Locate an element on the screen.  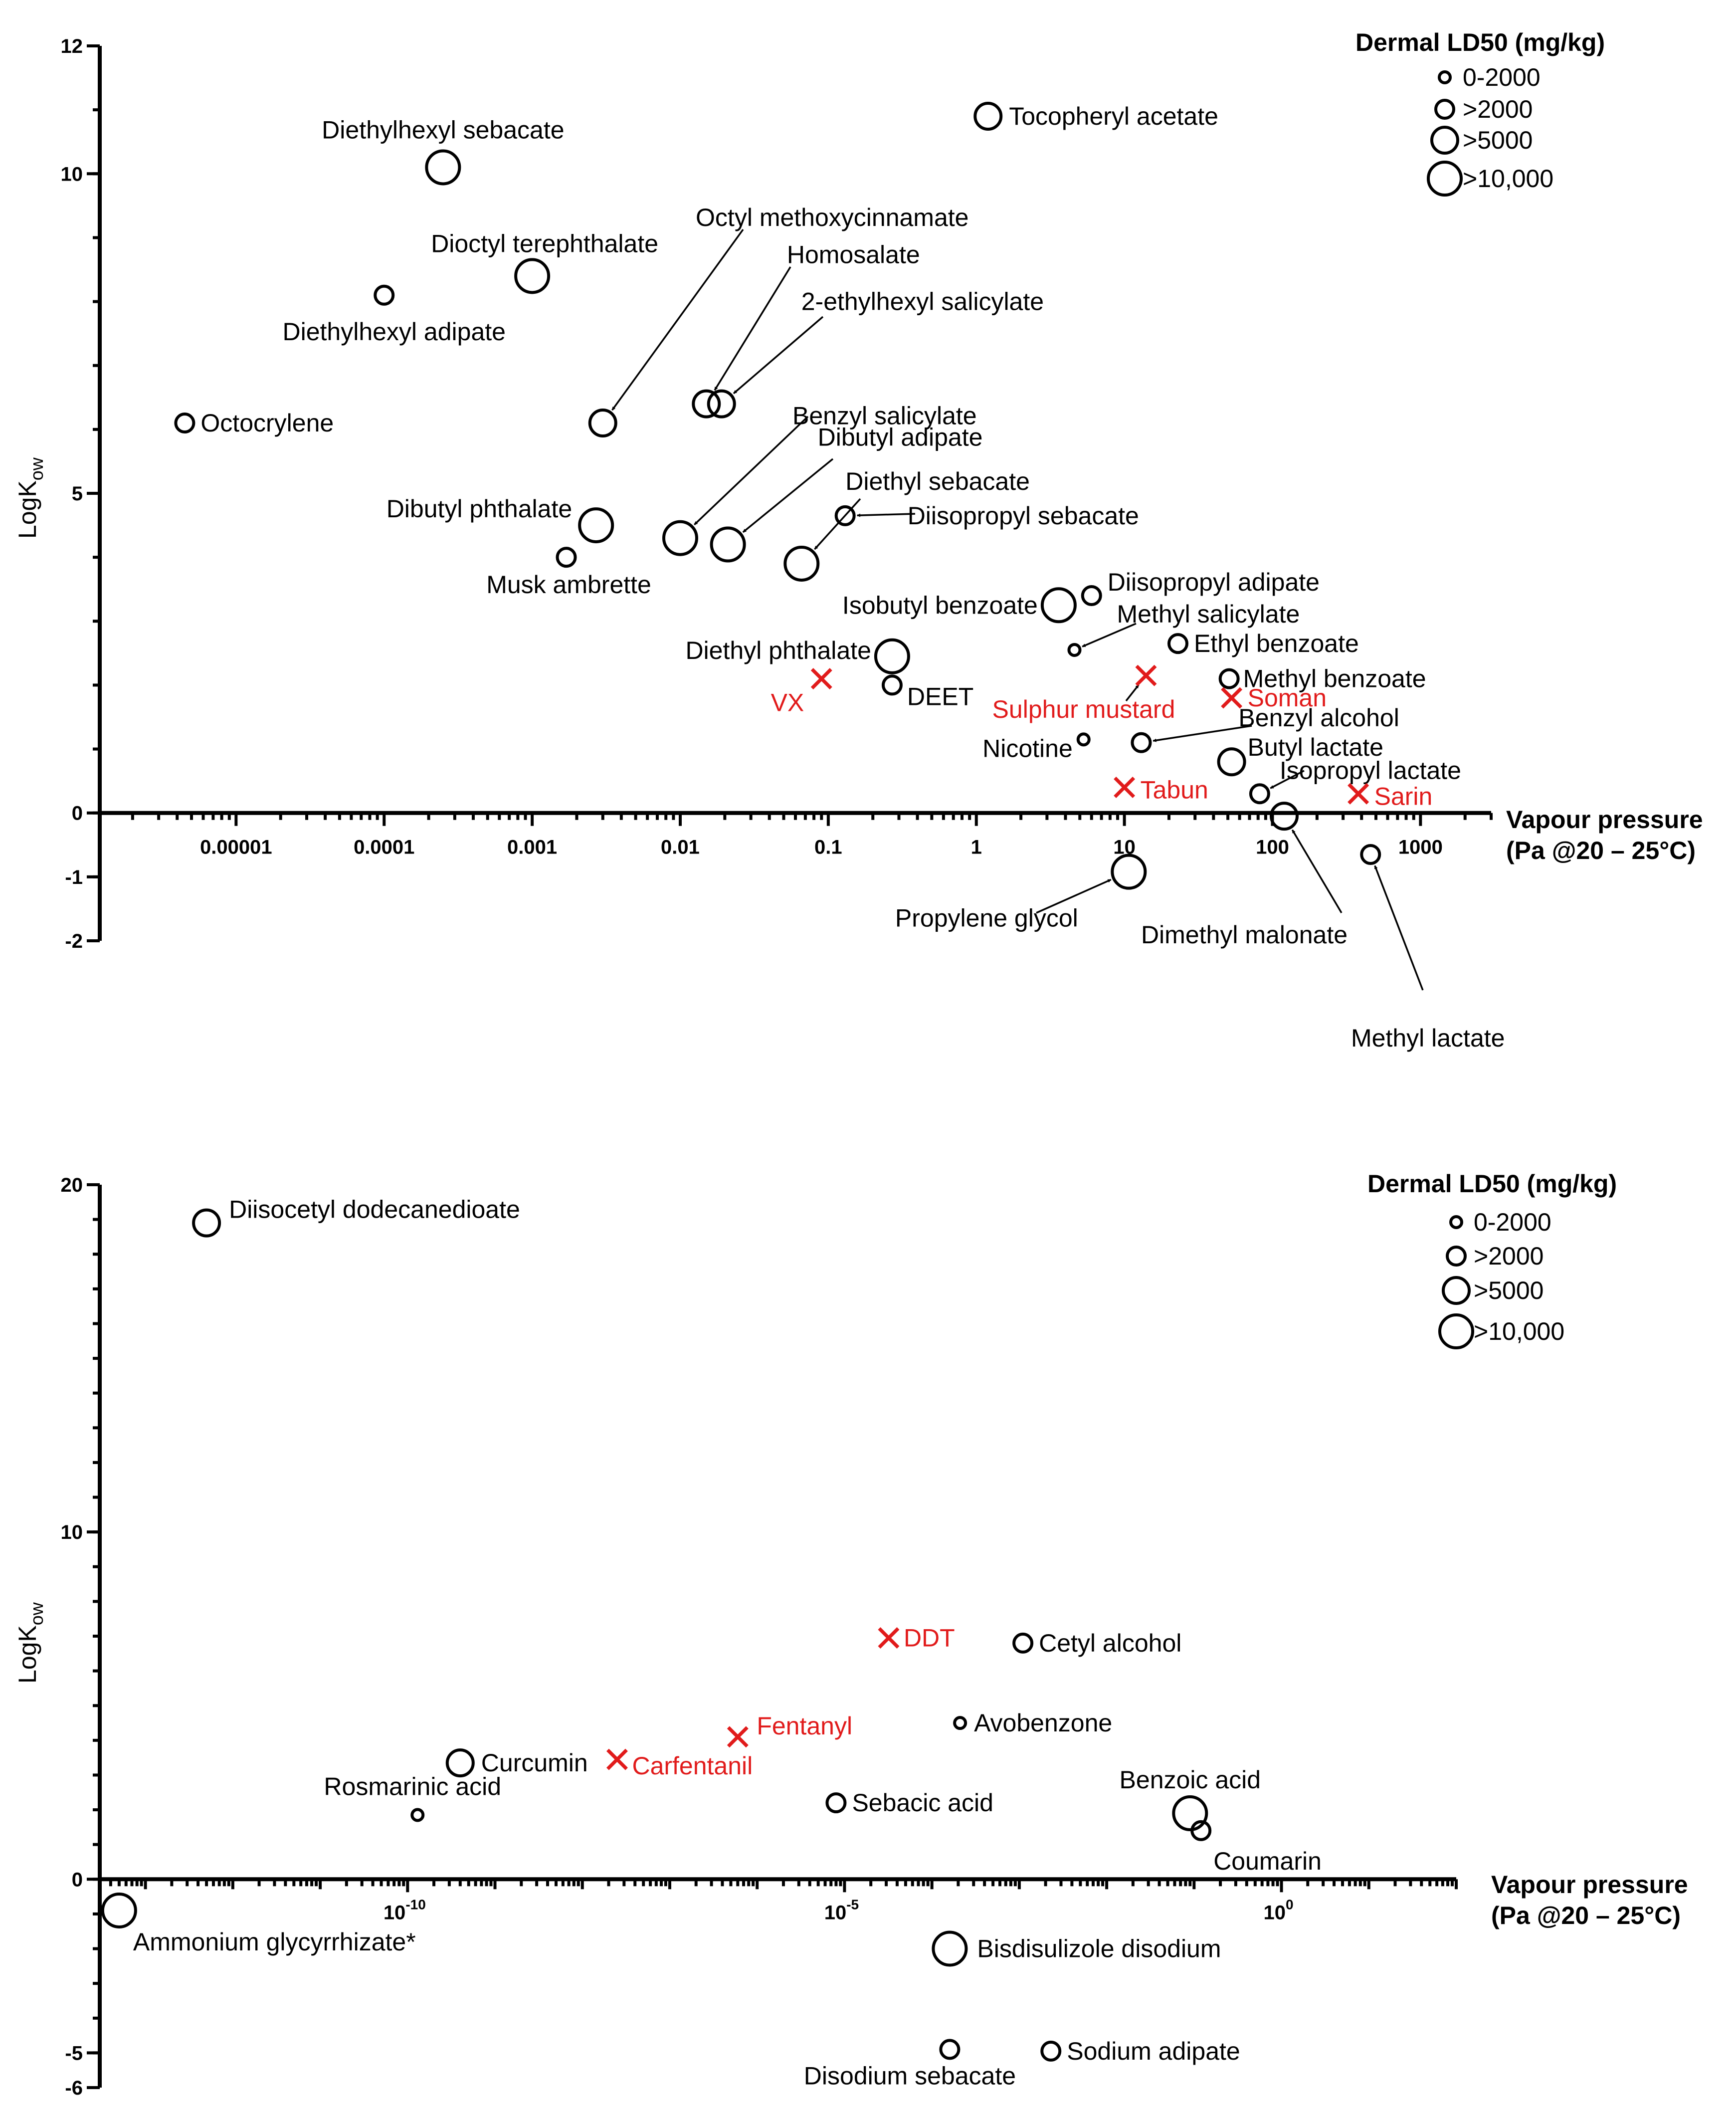
label-butyl-lactate: Butyl lactate is located at coordinates (1315, 747).